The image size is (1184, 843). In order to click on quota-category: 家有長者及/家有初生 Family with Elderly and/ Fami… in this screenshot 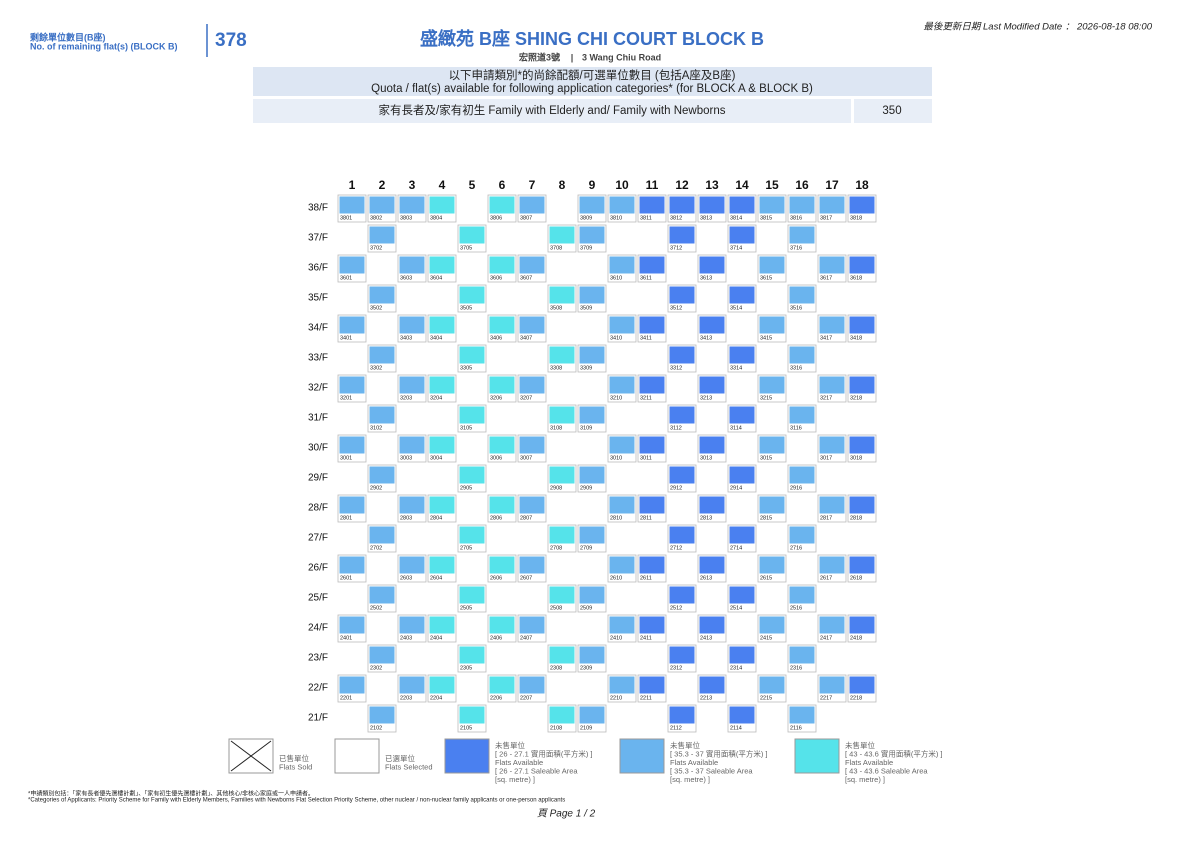, I will do `click(552, 110)`.